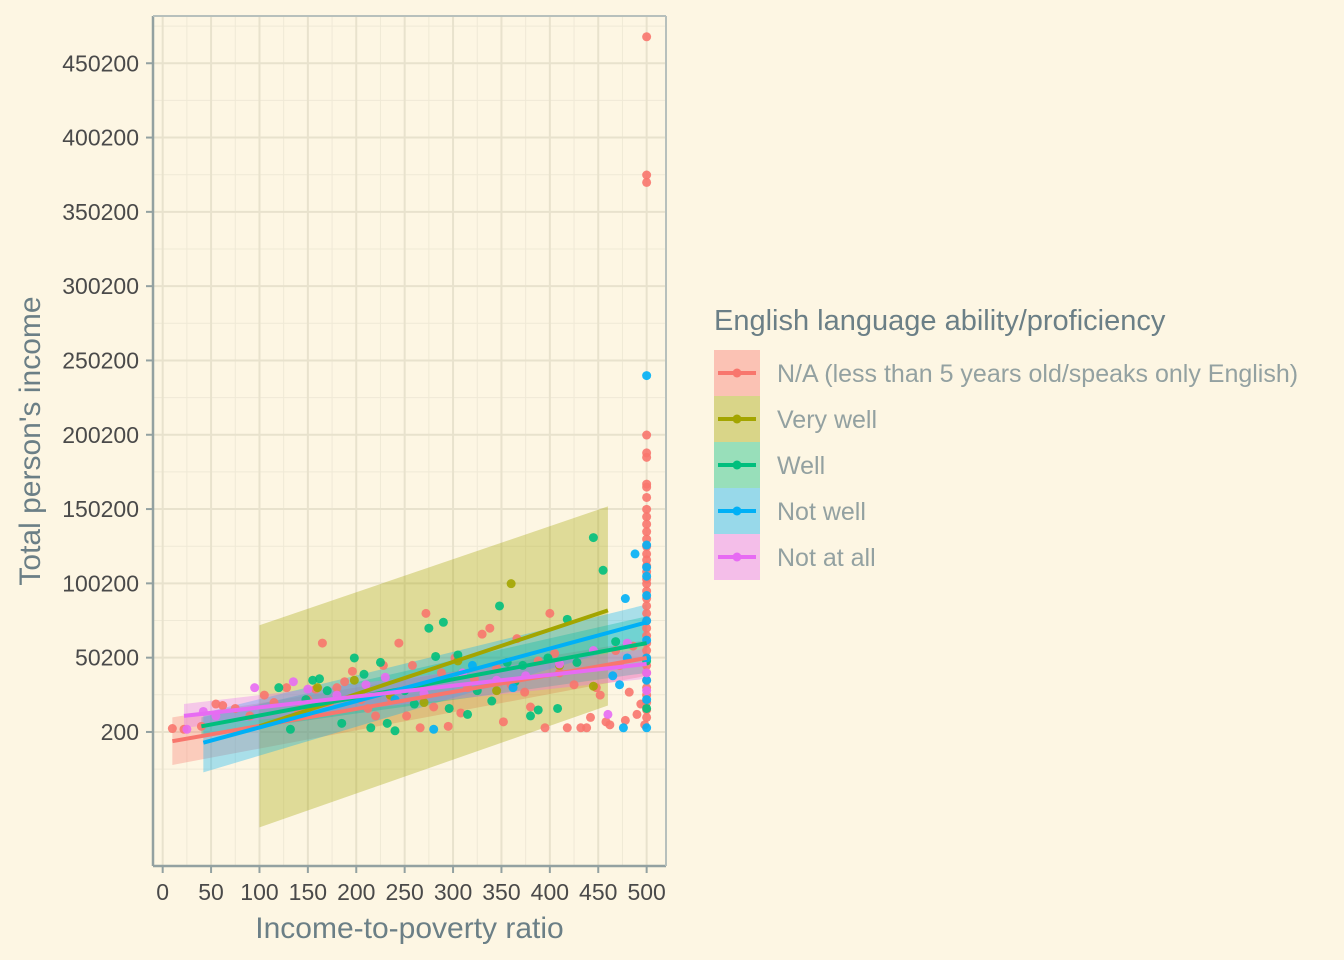  Describe the element at coordinates (356, 892) in the screenshot. I see `x-tick-label: 200` at that location.